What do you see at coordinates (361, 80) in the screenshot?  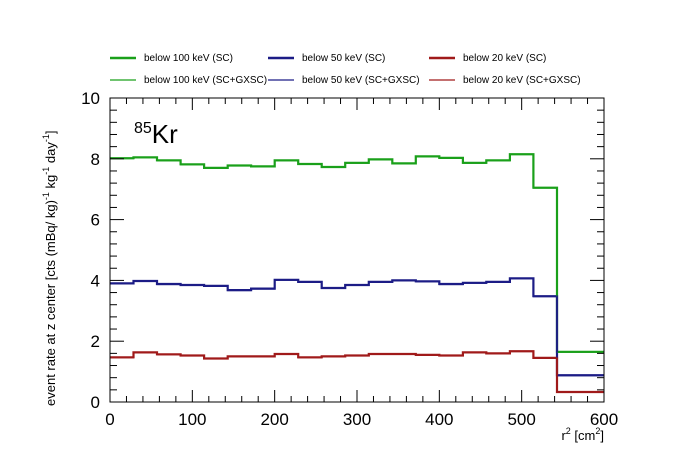 I see `legend-label: below 50 keV (SC+GXSC)` at bounding box center [361, 80].